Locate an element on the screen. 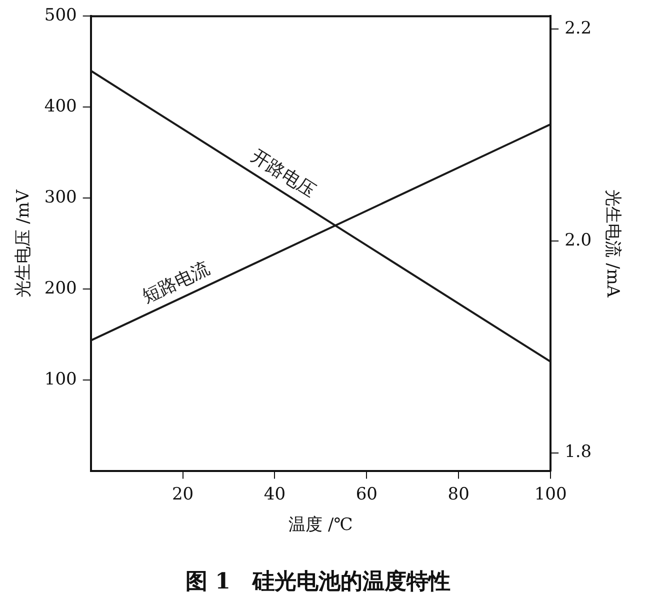 The image size is (646, 616). y-tick-label: 200 is located at coordinates (60, 288).